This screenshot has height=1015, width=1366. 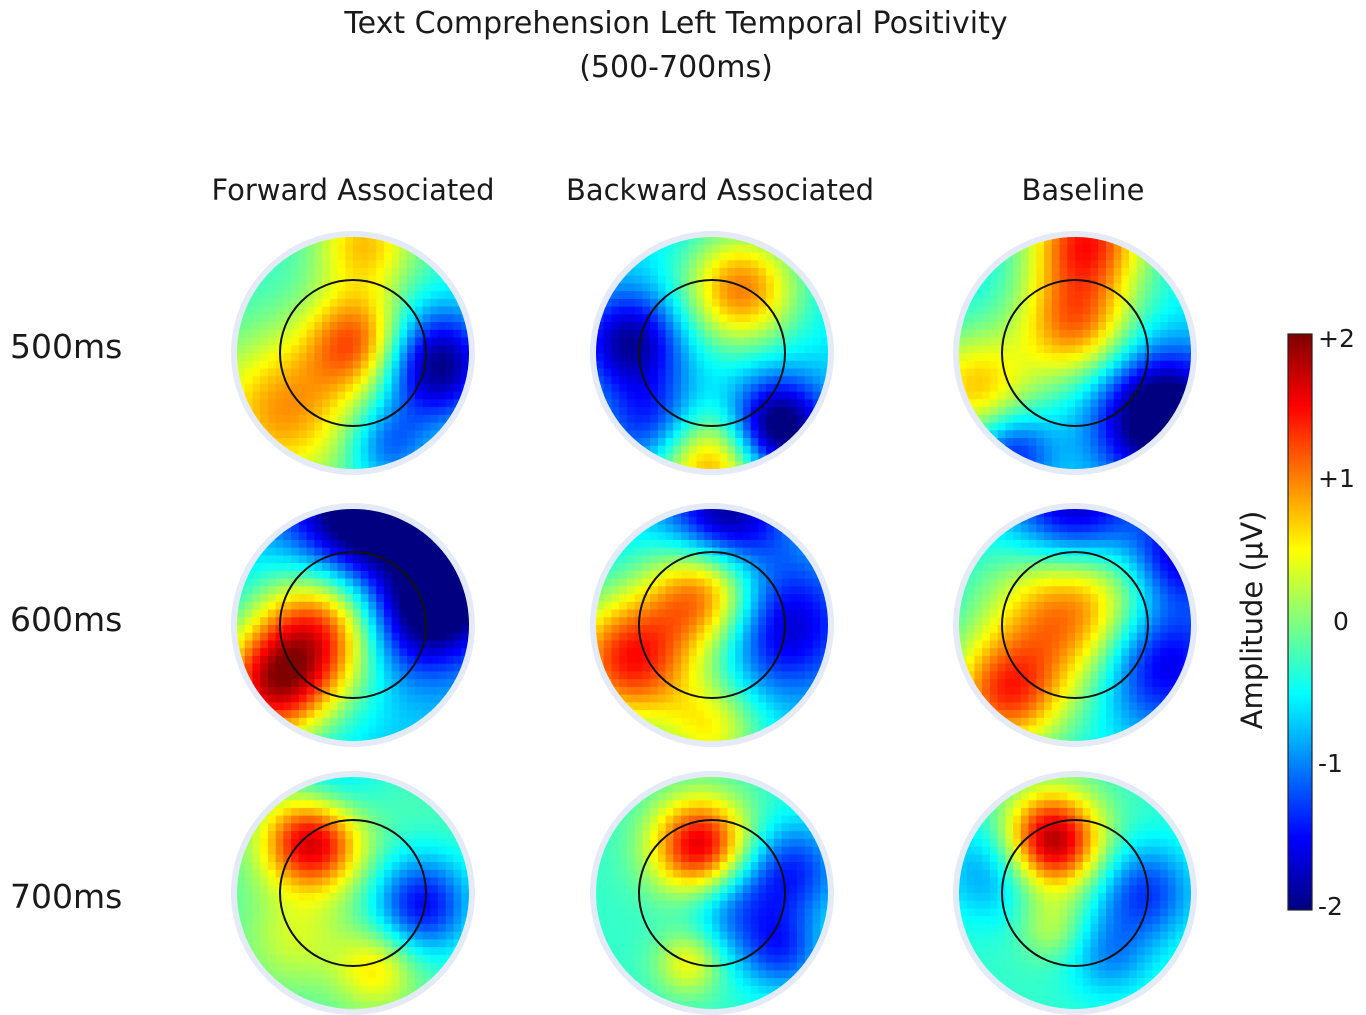 I want to click on row-label-500ms: 500ms, so click(x=66, y=346).